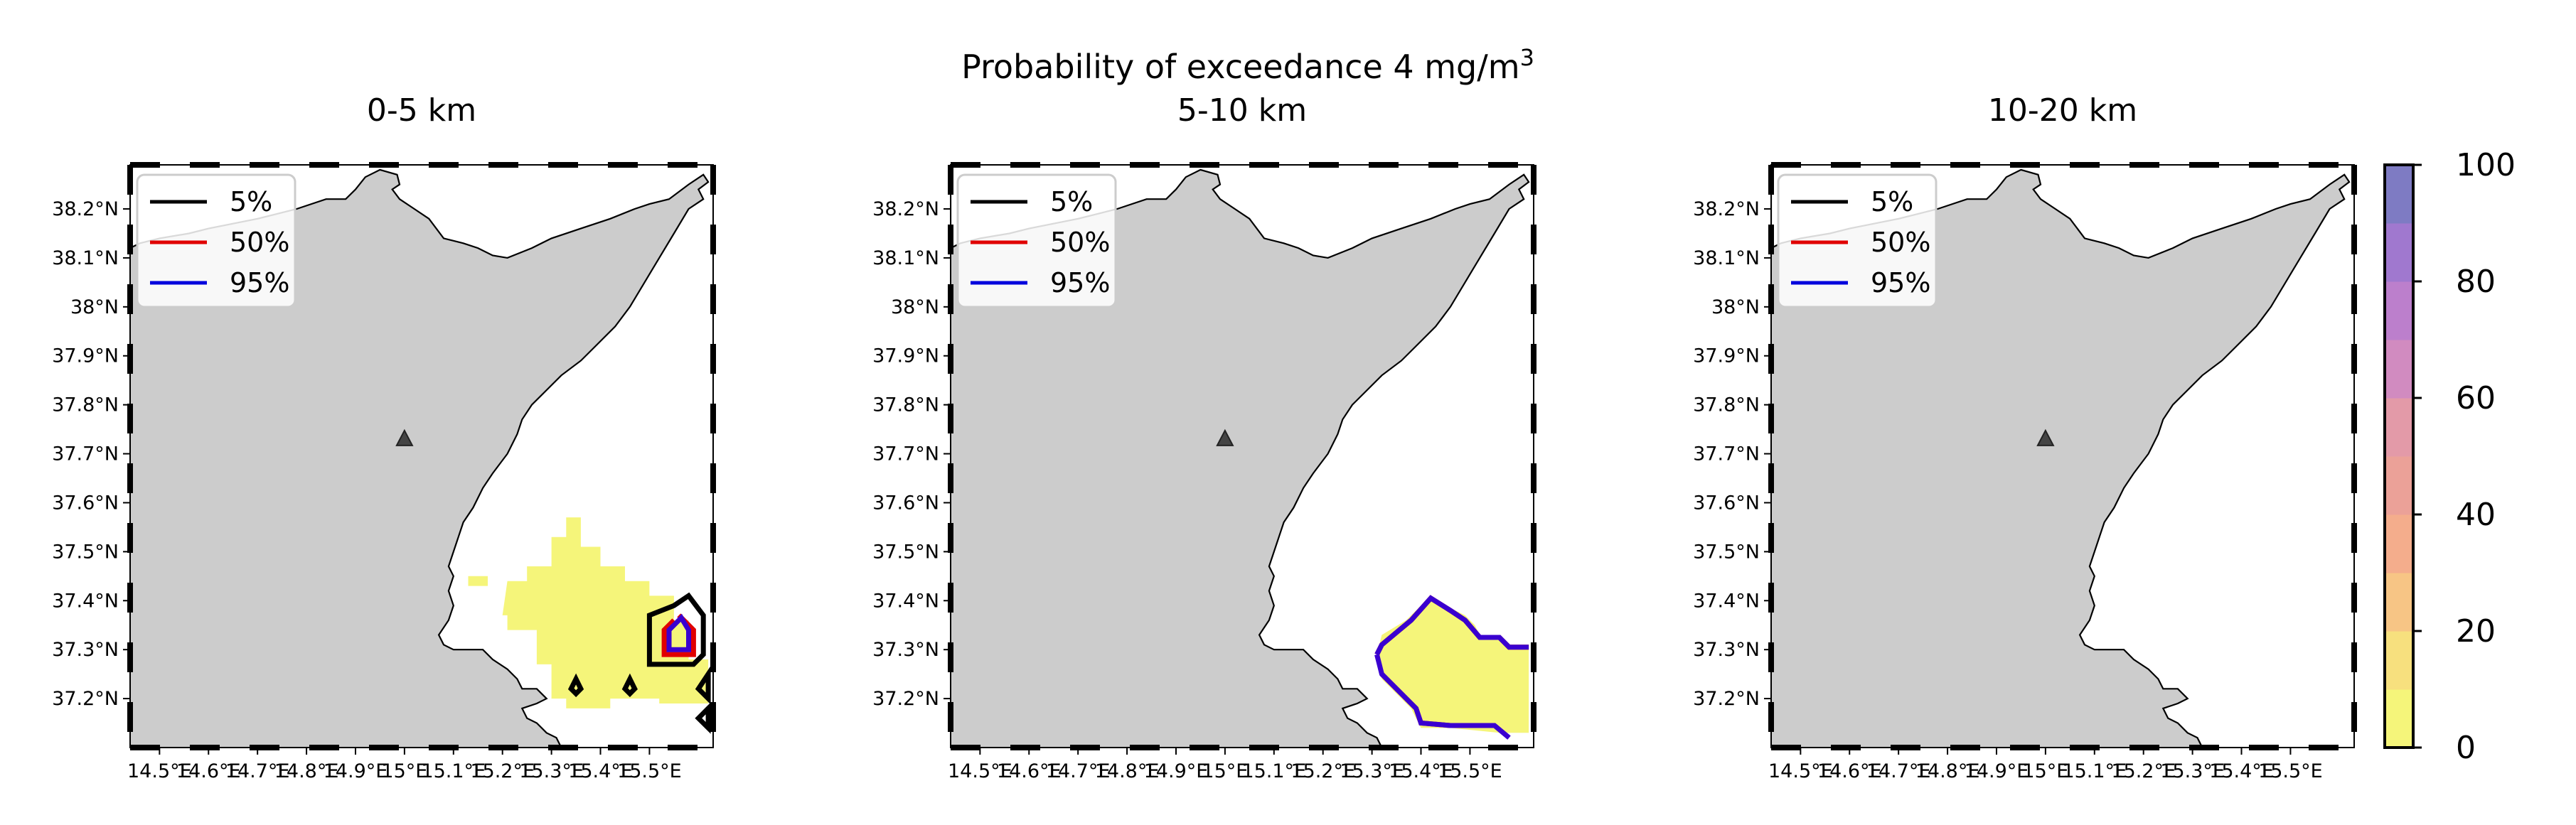  I want to click on probability-fill-patch, so click(478, 581).